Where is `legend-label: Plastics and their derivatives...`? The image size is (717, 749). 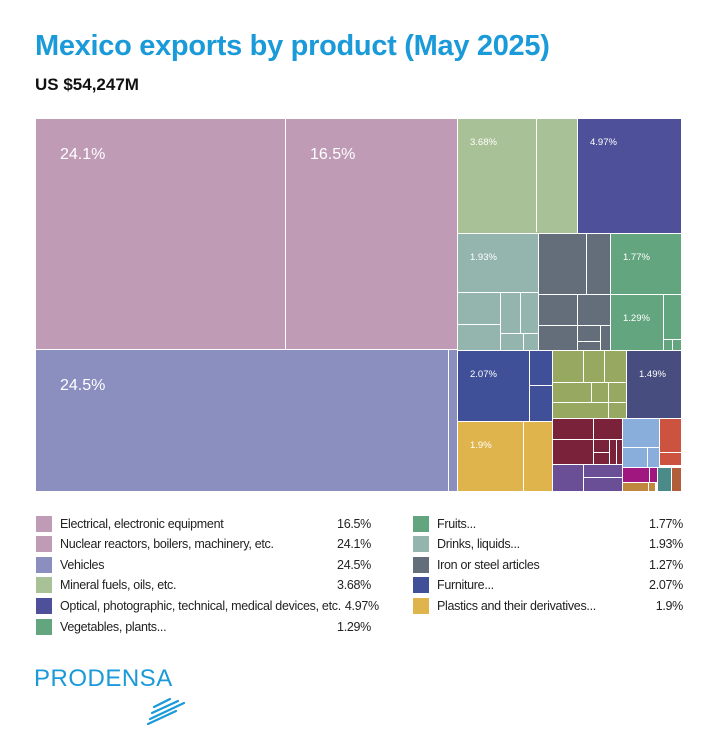 legend-label: Plastics and their derivatives... is located at coordinates (516, 605).